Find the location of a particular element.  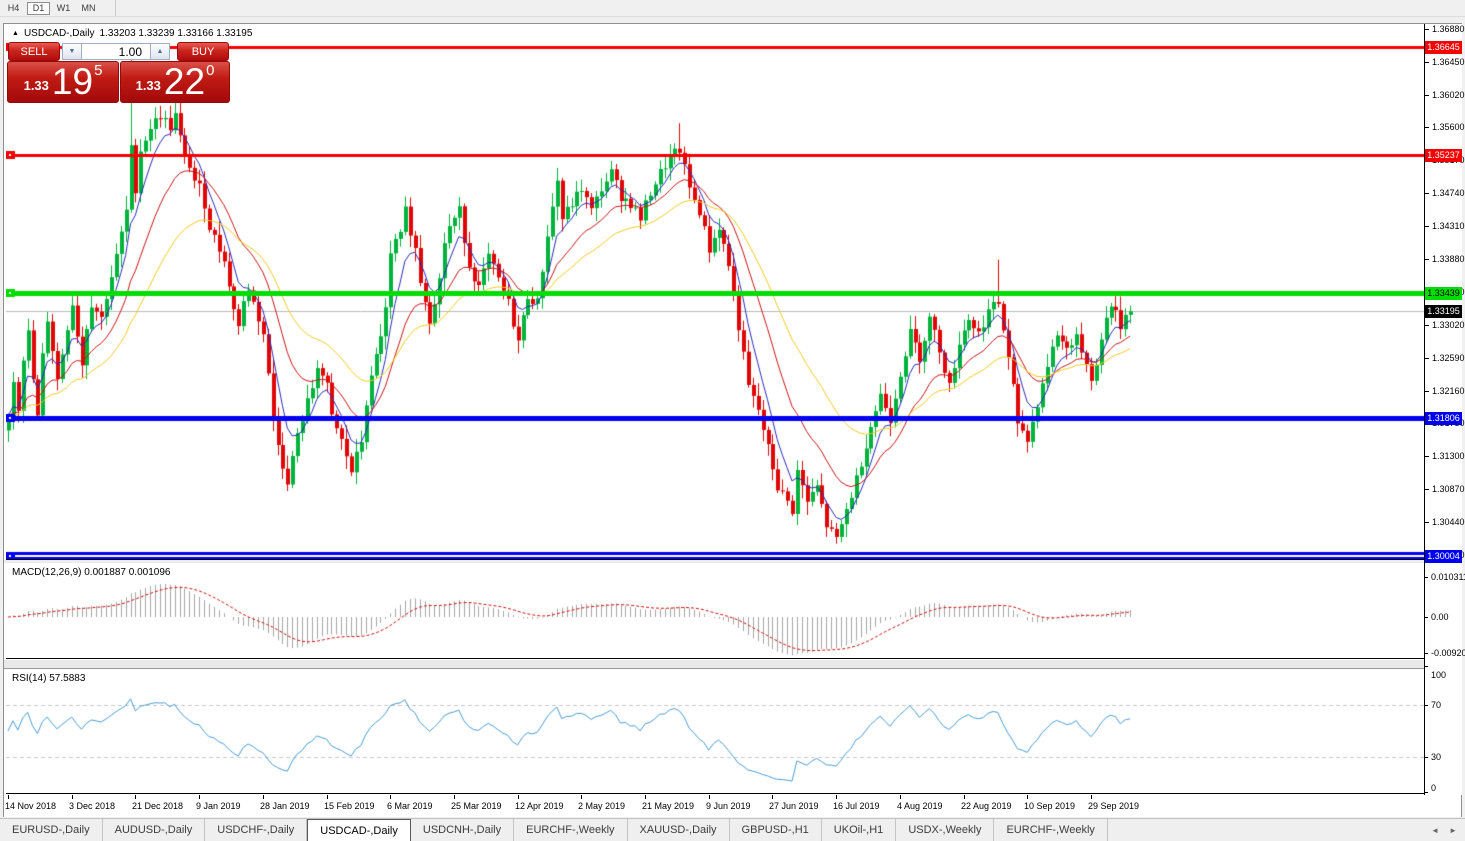

date-axis-label: 9 Jan 2019 is located at coordinates (218, 806).